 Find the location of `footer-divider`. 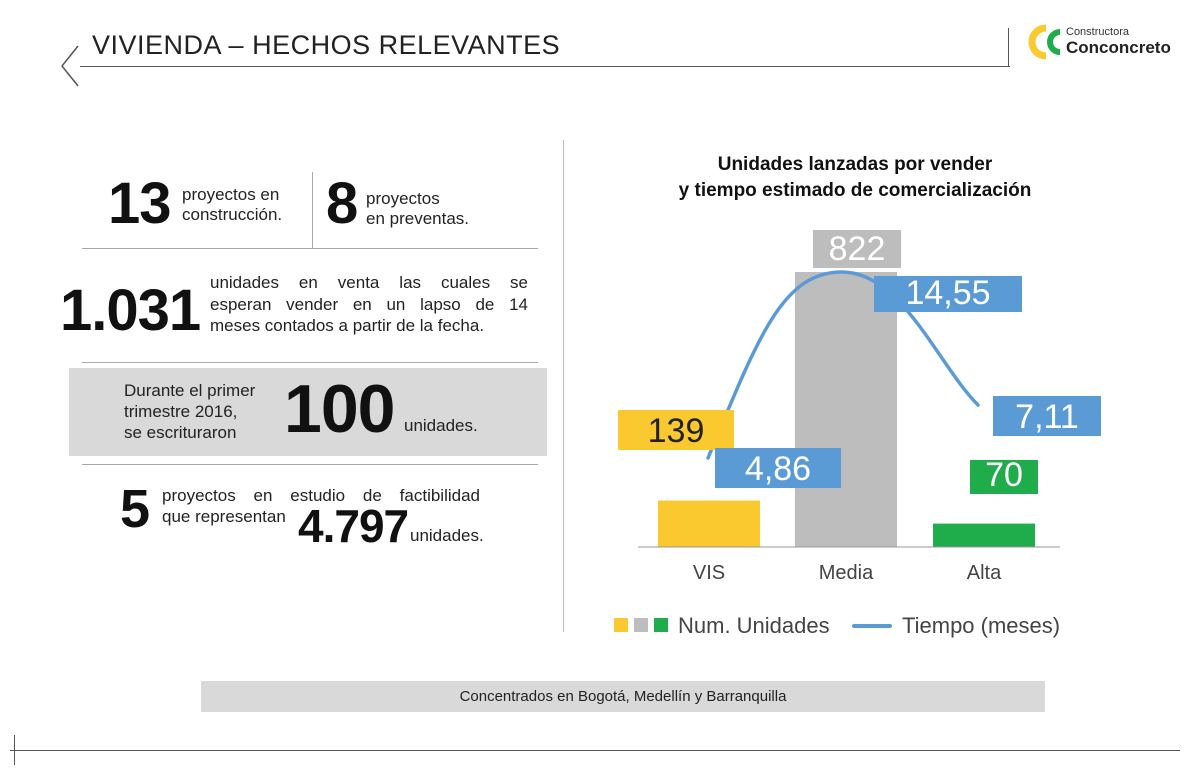

footer-divider is located at coordinates (595, 750).